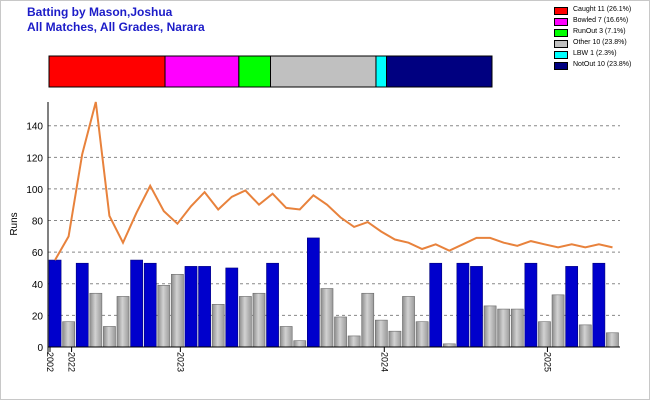 The image size is (650, 400). Describe the element at coordinates (202, 71) in the screenshot. I see `dismissal-segment-bowled` at that location.